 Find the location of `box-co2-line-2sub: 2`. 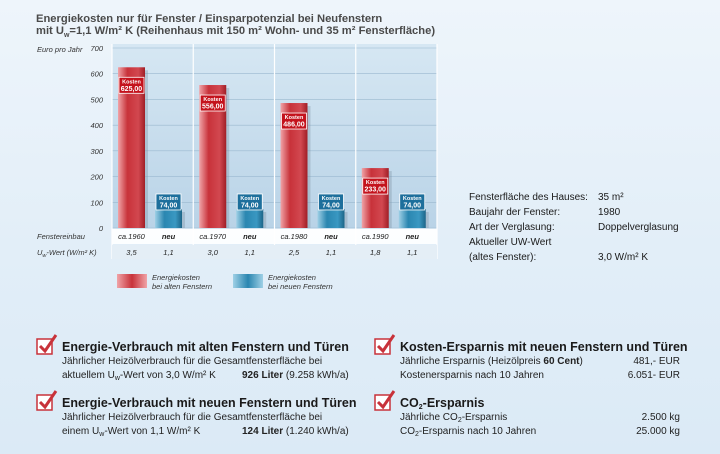

box-co2-line-2sub: 2 is located at coordinates (417, 434).